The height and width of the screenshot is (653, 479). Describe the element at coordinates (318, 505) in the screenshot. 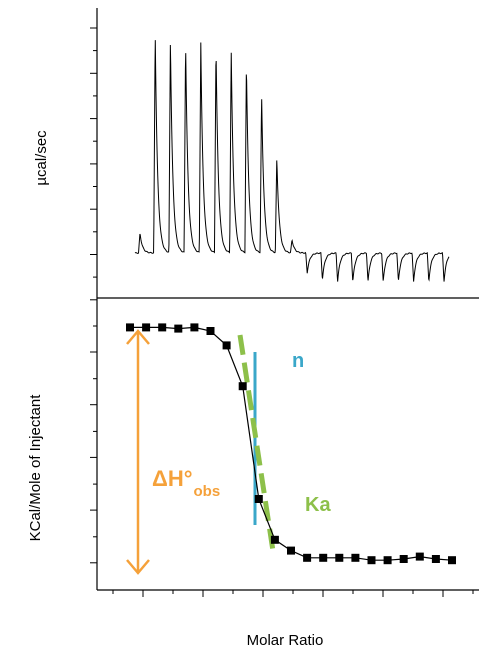

I see `ka-label: Ka` at that location.